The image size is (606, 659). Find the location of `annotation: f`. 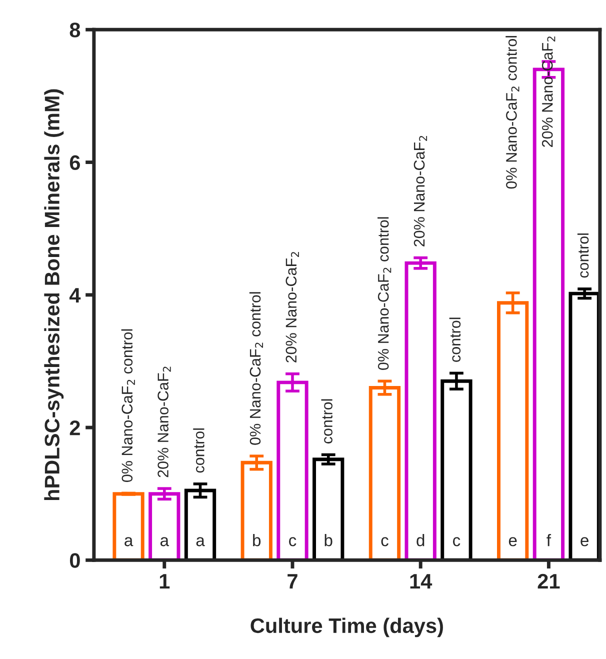

annotation: f is located at coordinates (549, 540).